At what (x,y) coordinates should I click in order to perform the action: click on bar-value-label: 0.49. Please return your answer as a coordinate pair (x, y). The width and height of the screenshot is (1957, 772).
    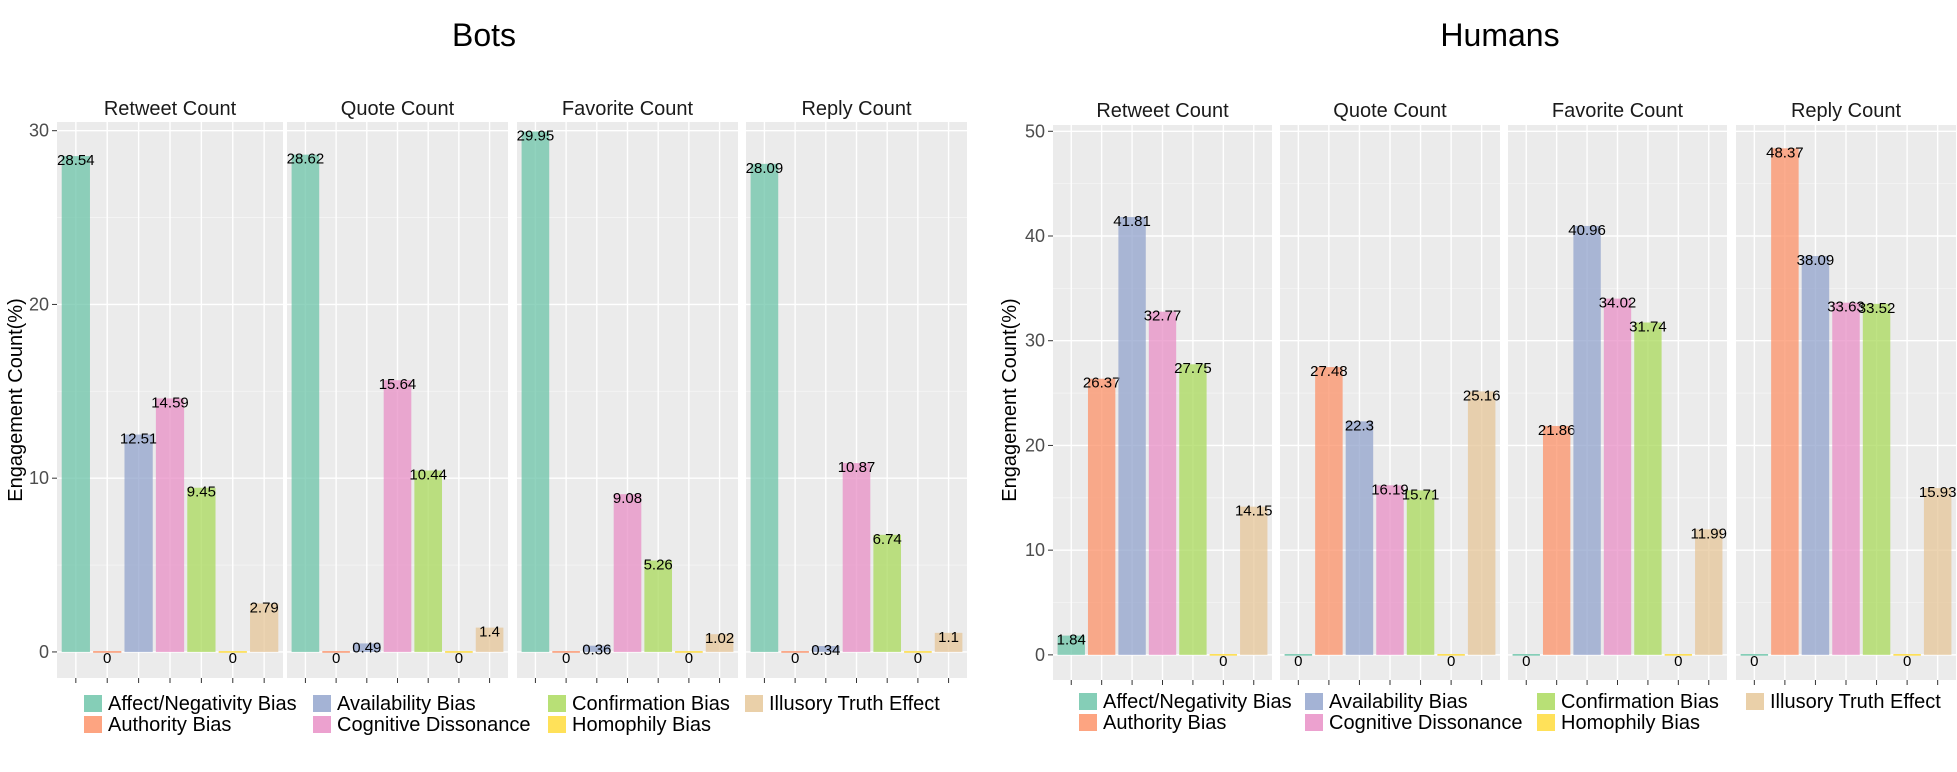
    Looking at the image, I should click on (366, 647).